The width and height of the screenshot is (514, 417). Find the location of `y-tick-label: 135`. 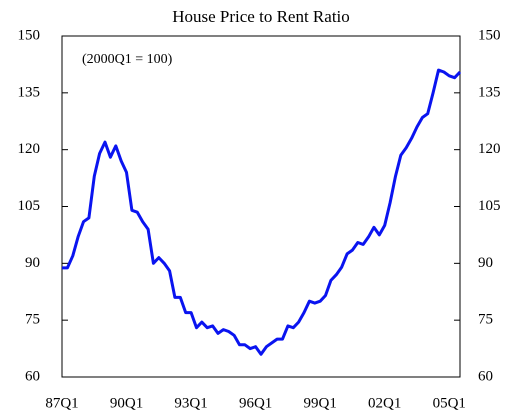

y-tick-label: 135 is located at coordinates (29, 92).